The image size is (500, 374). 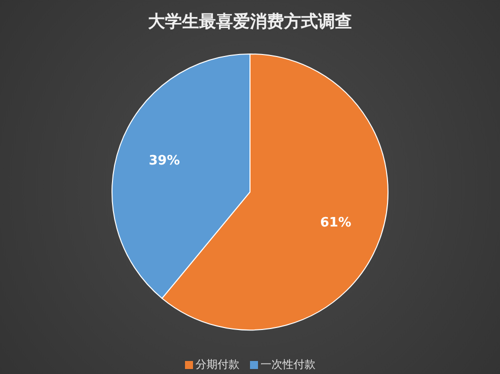 What do you see at coordinates (250, 22) in the screenshot?
I see `chart-title: 大学生最喜爱消费方式调查` at bounding box center [250, 22].